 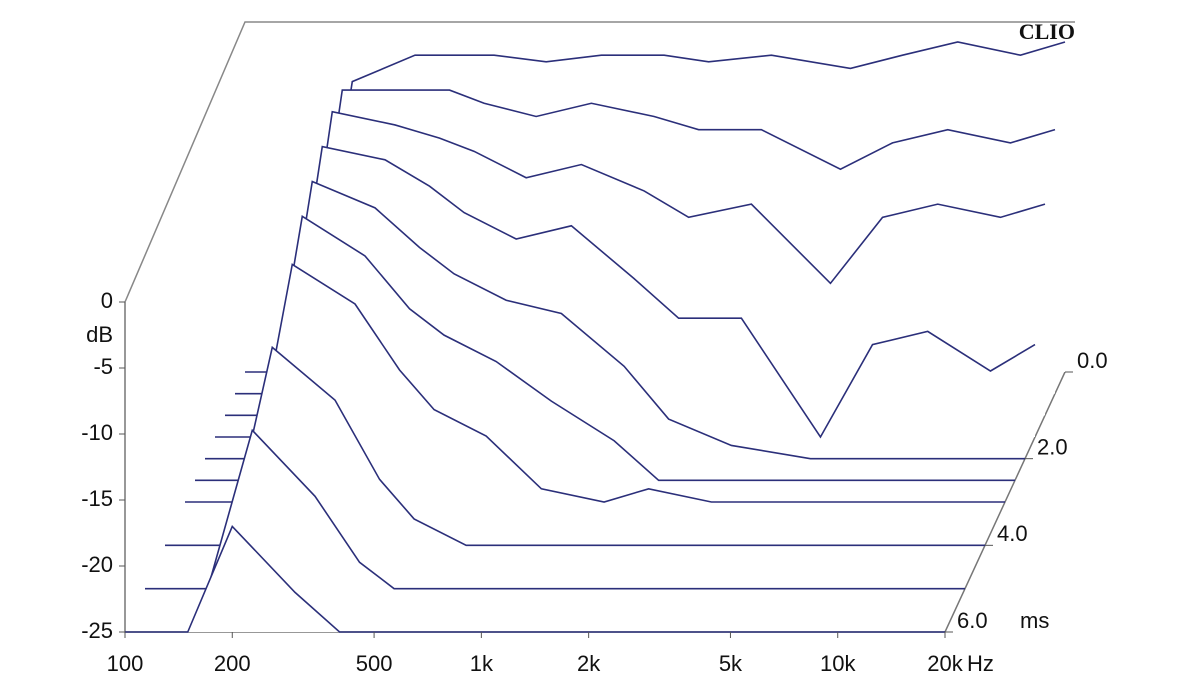 What do you see at coordinates (97, 498) in the screenshot?
I see `y-tick-label: -15` at bounding box center [97, 498].